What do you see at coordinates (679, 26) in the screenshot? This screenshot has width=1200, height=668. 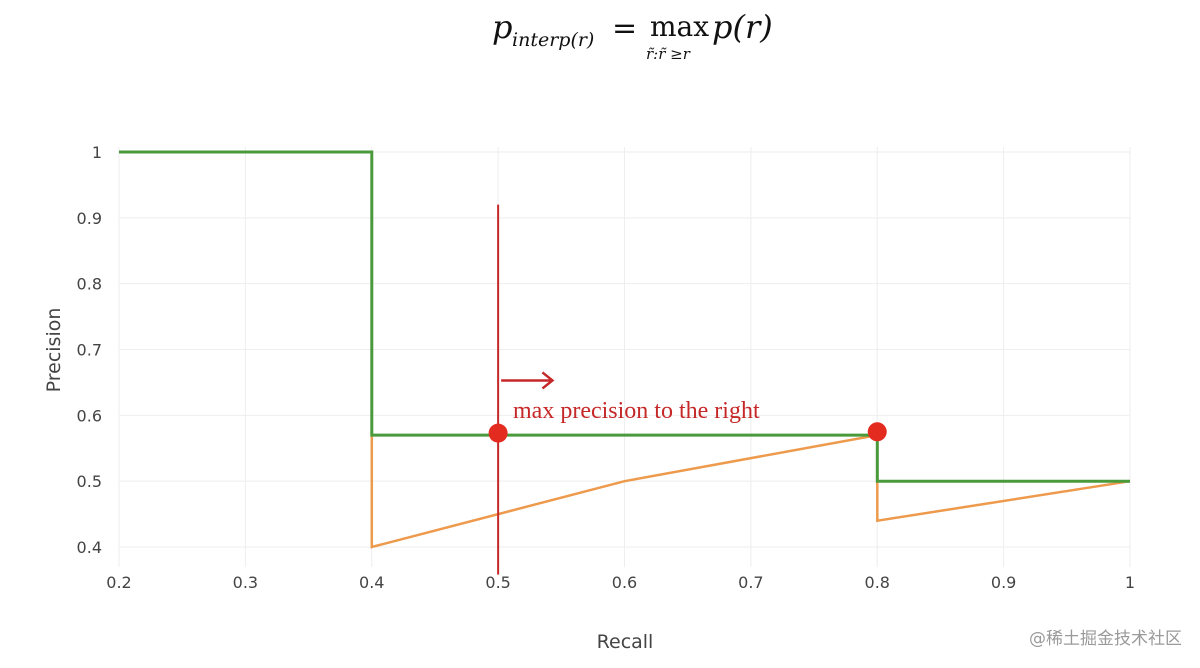 I see `formula-operator: max` at bounding box center [679, 26].